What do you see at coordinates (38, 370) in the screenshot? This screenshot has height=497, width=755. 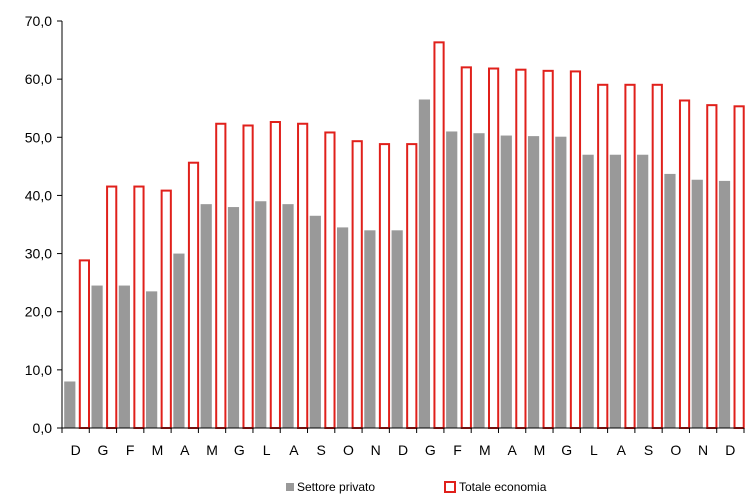 I see `y-tick-label: 10,0` at bounding box center [38, 370].